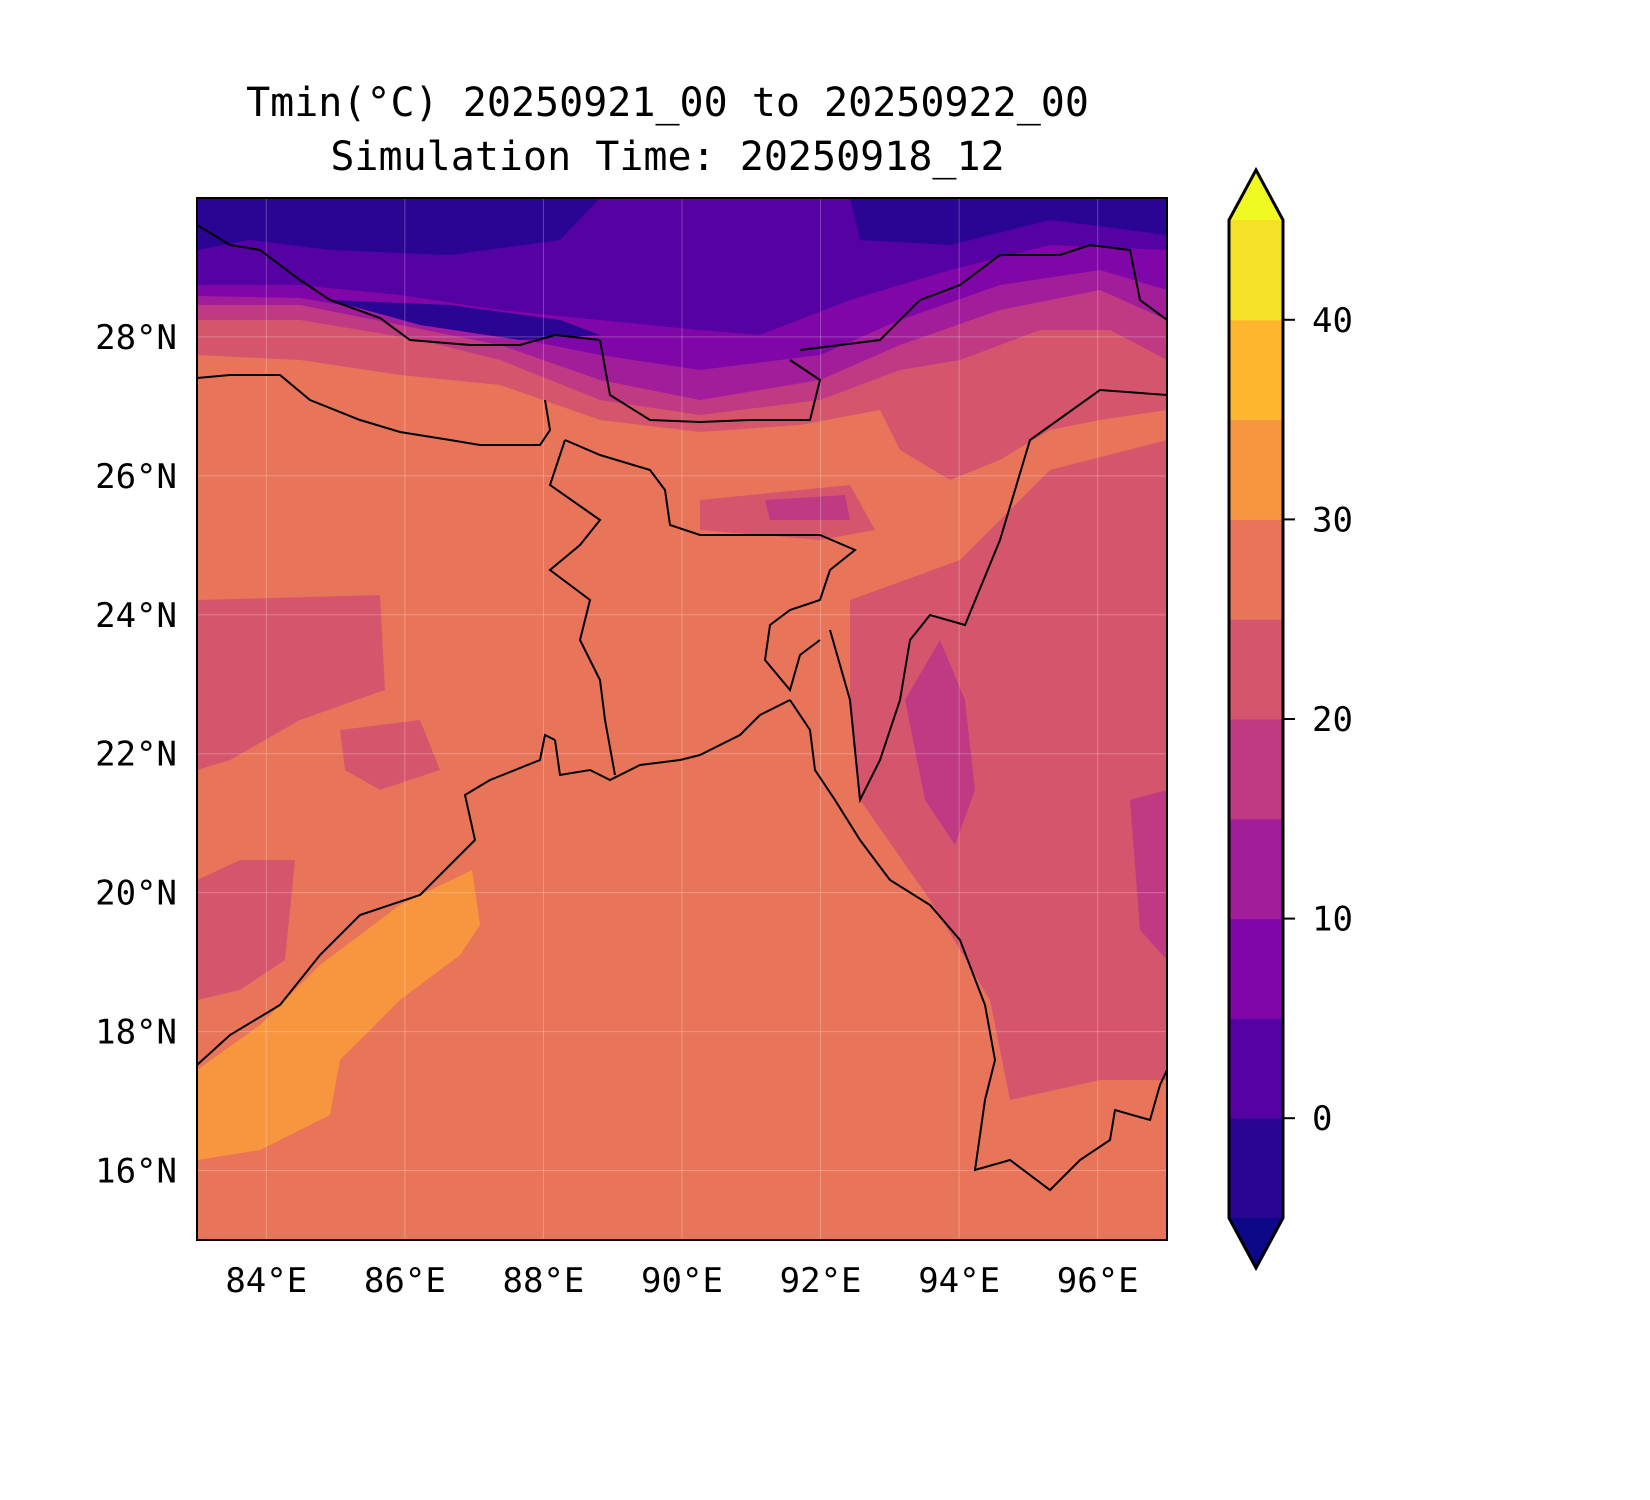  Describe the element at coordinates (246, 930) in the screenshot. I see `field-west-20-25c` at that location.